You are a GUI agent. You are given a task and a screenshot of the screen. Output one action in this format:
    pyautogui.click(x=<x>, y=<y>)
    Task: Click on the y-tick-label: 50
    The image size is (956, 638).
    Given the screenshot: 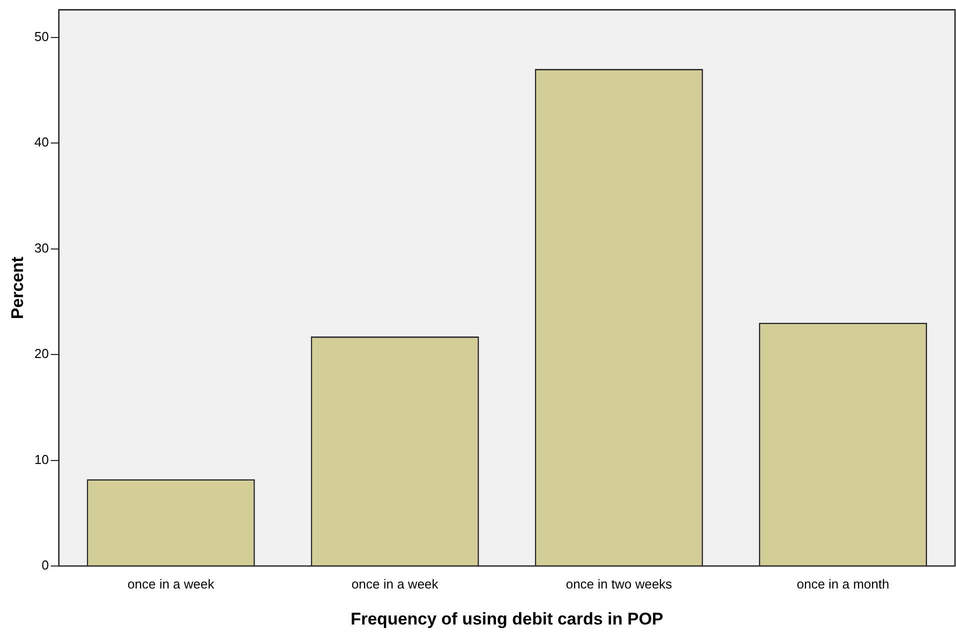 What is the action you would take?
    pyautogui.click(x=41, y=36)
    